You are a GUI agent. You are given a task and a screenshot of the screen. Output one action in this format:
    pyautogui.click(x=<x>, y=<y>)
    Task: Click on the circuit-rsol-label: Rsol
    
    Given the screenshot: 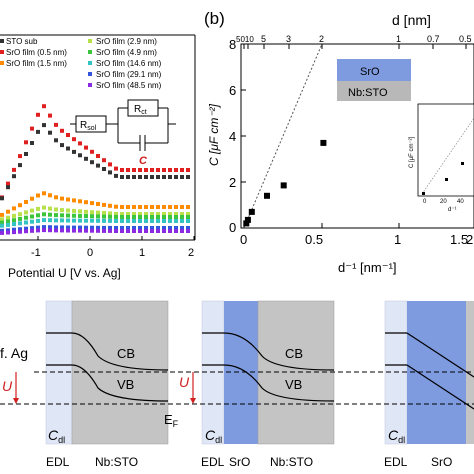 What is the action you would take?
    pyautogui.click(x=88, y=126)
    